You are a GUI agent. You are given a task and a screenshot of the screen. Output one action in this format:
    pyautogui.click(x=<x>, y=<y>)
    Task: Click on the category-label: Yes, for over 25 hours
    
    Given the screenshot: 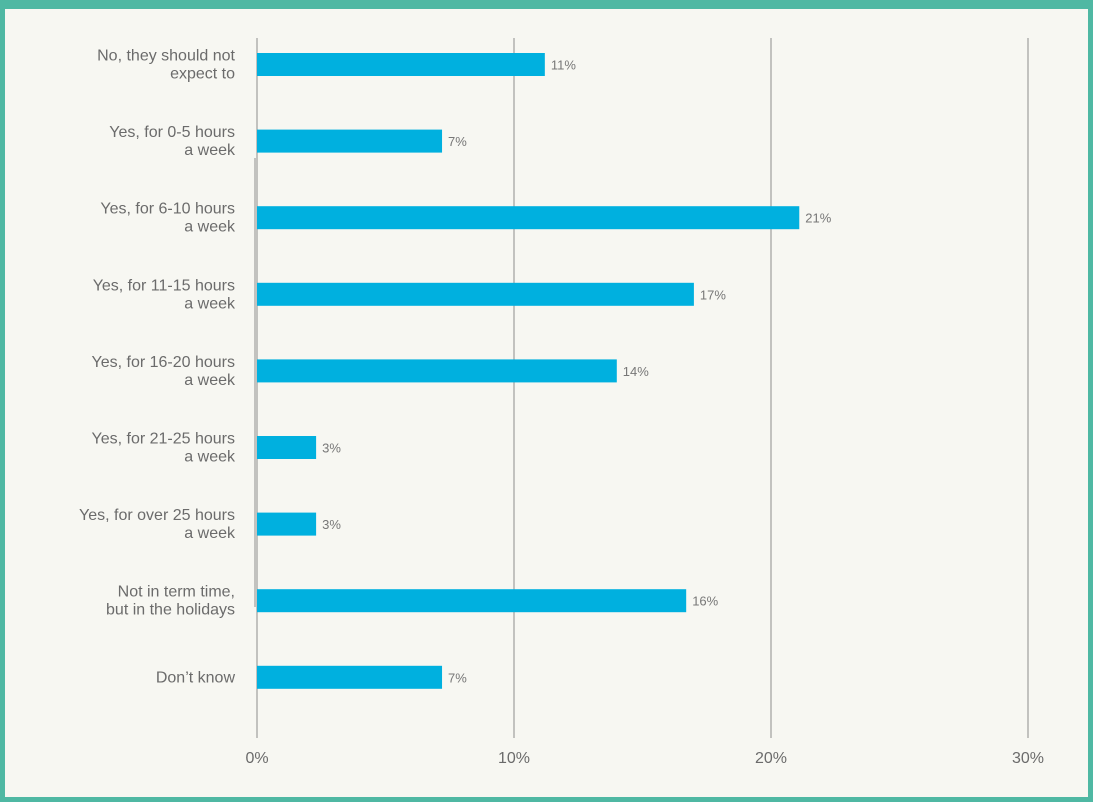 What is the action you would take?
    pyautogui.click(x=157, y=515)
    